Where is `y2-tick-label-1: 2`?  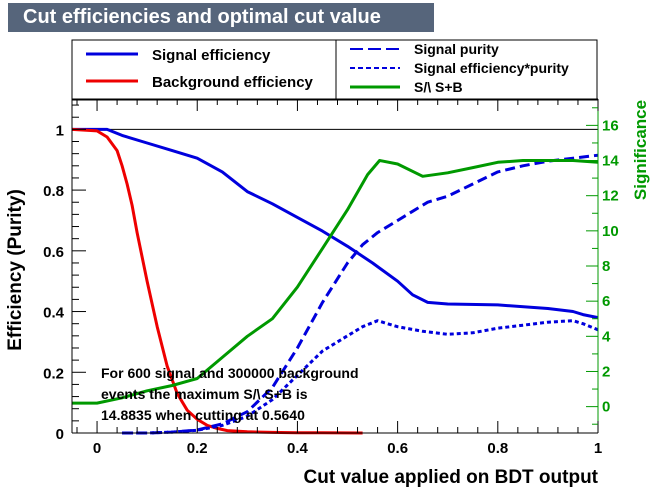
y2-tick-label-1: 2 is located at coordinates (606, 371).